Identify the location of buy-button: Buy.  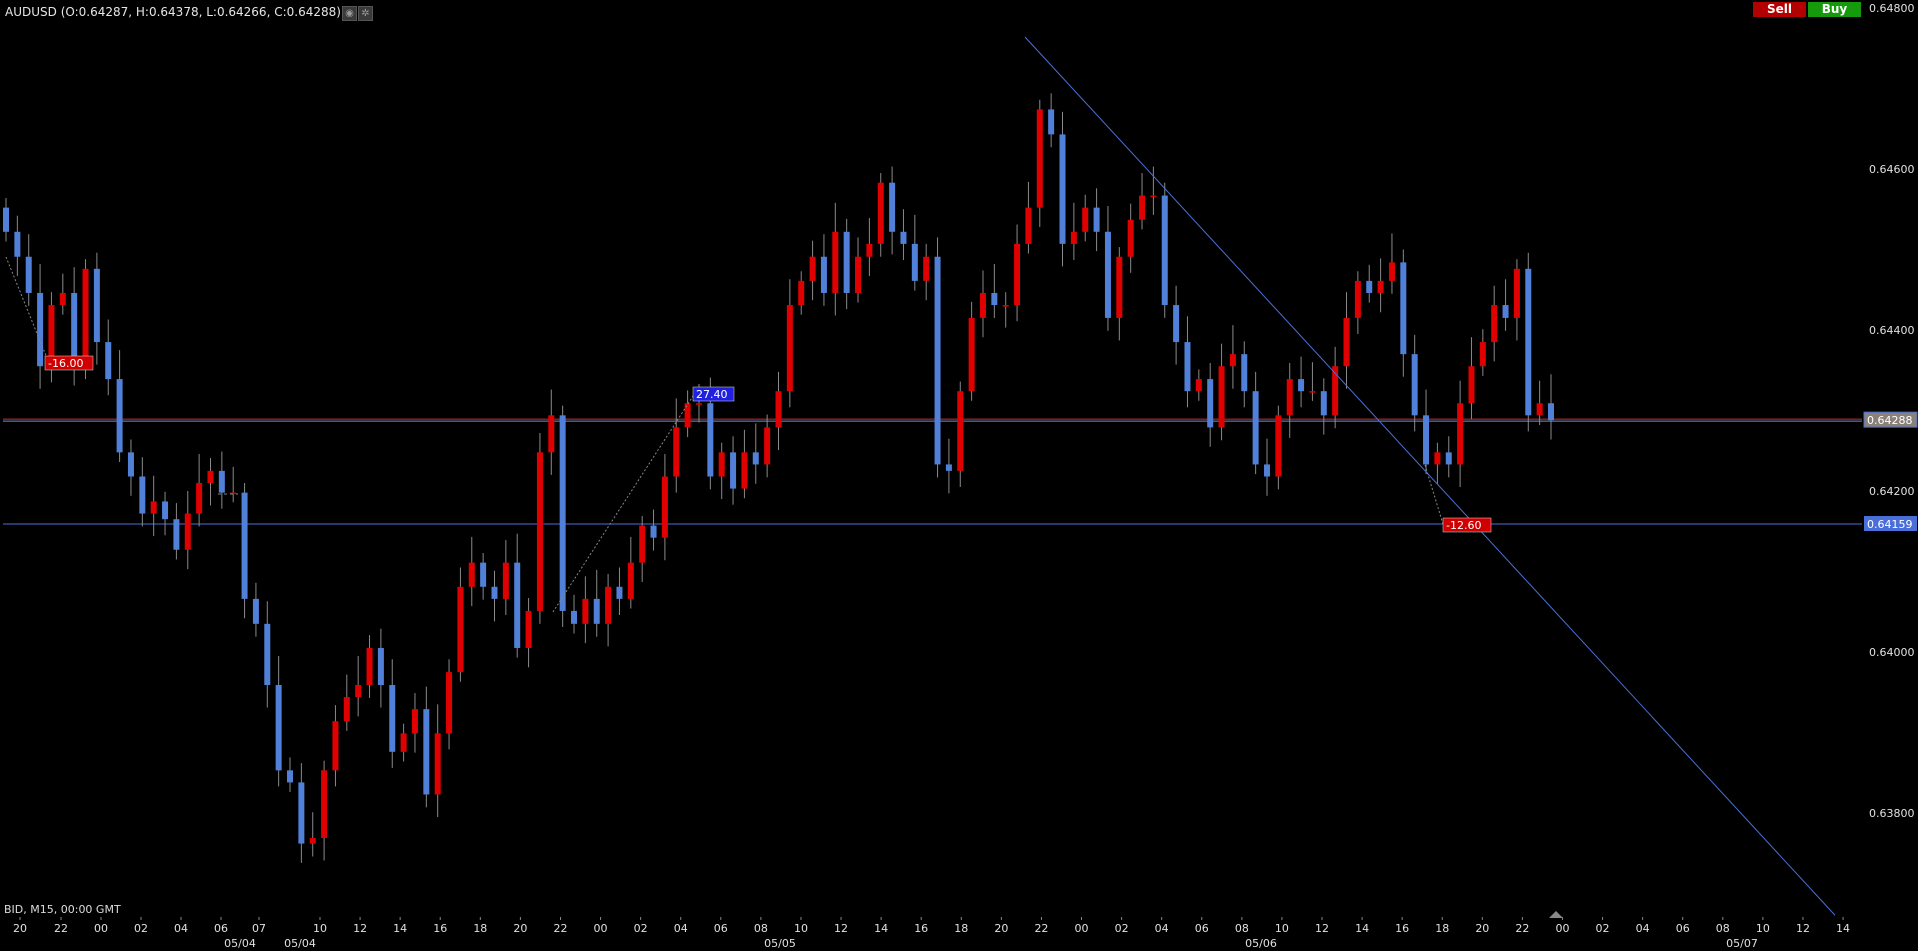
(1834, 9).